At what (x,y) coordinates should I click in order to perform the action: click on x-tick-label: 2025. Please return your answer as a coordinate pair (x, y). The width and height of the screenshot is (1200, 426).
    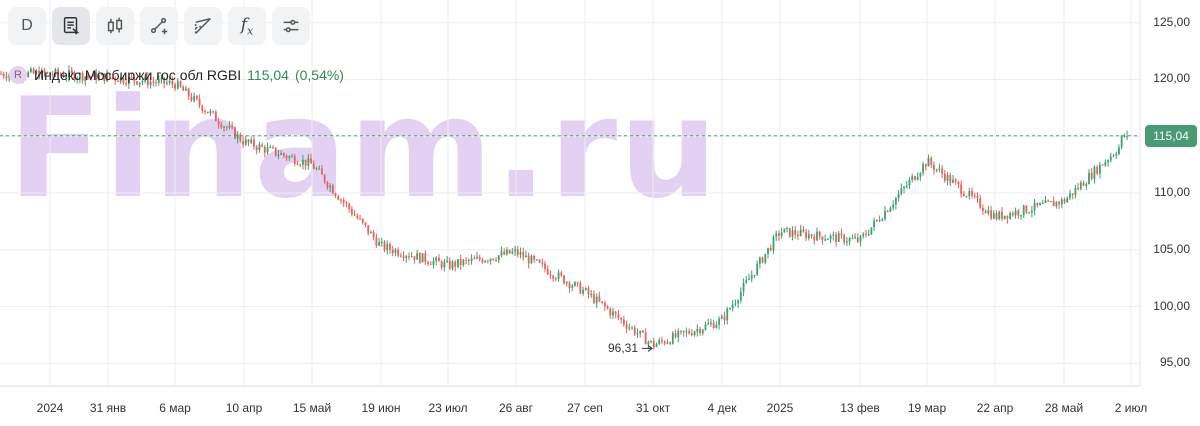
    Looking at the image, I should click on (780, 408).